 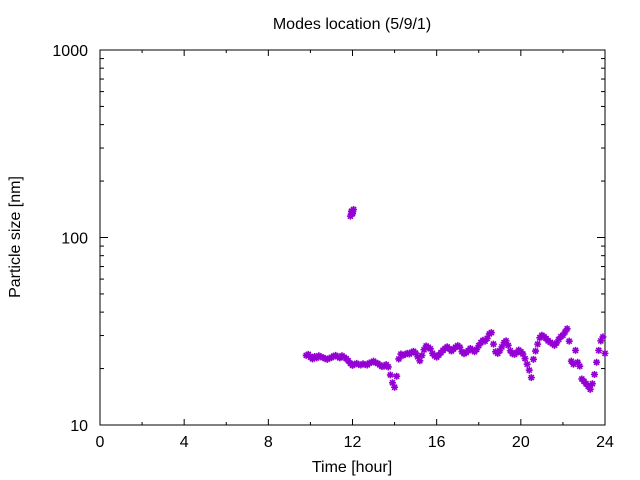 I want to click on x-axis-tick-labels: 0 4 8 12 16 20 24, so click(x=355, y=442).